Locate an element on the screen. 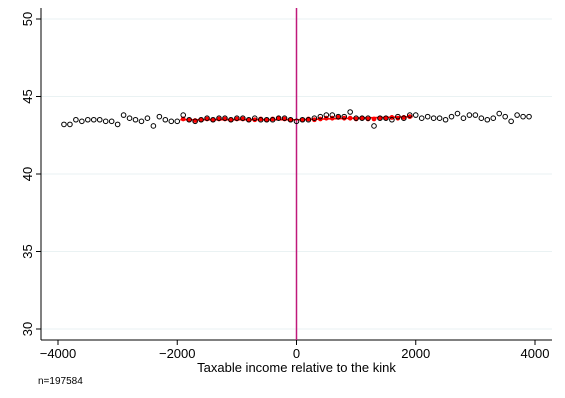 Image resolution: width=565 pixels, height=398 pixels. x-tick-label: 0 is located at coordinates (296, 353).